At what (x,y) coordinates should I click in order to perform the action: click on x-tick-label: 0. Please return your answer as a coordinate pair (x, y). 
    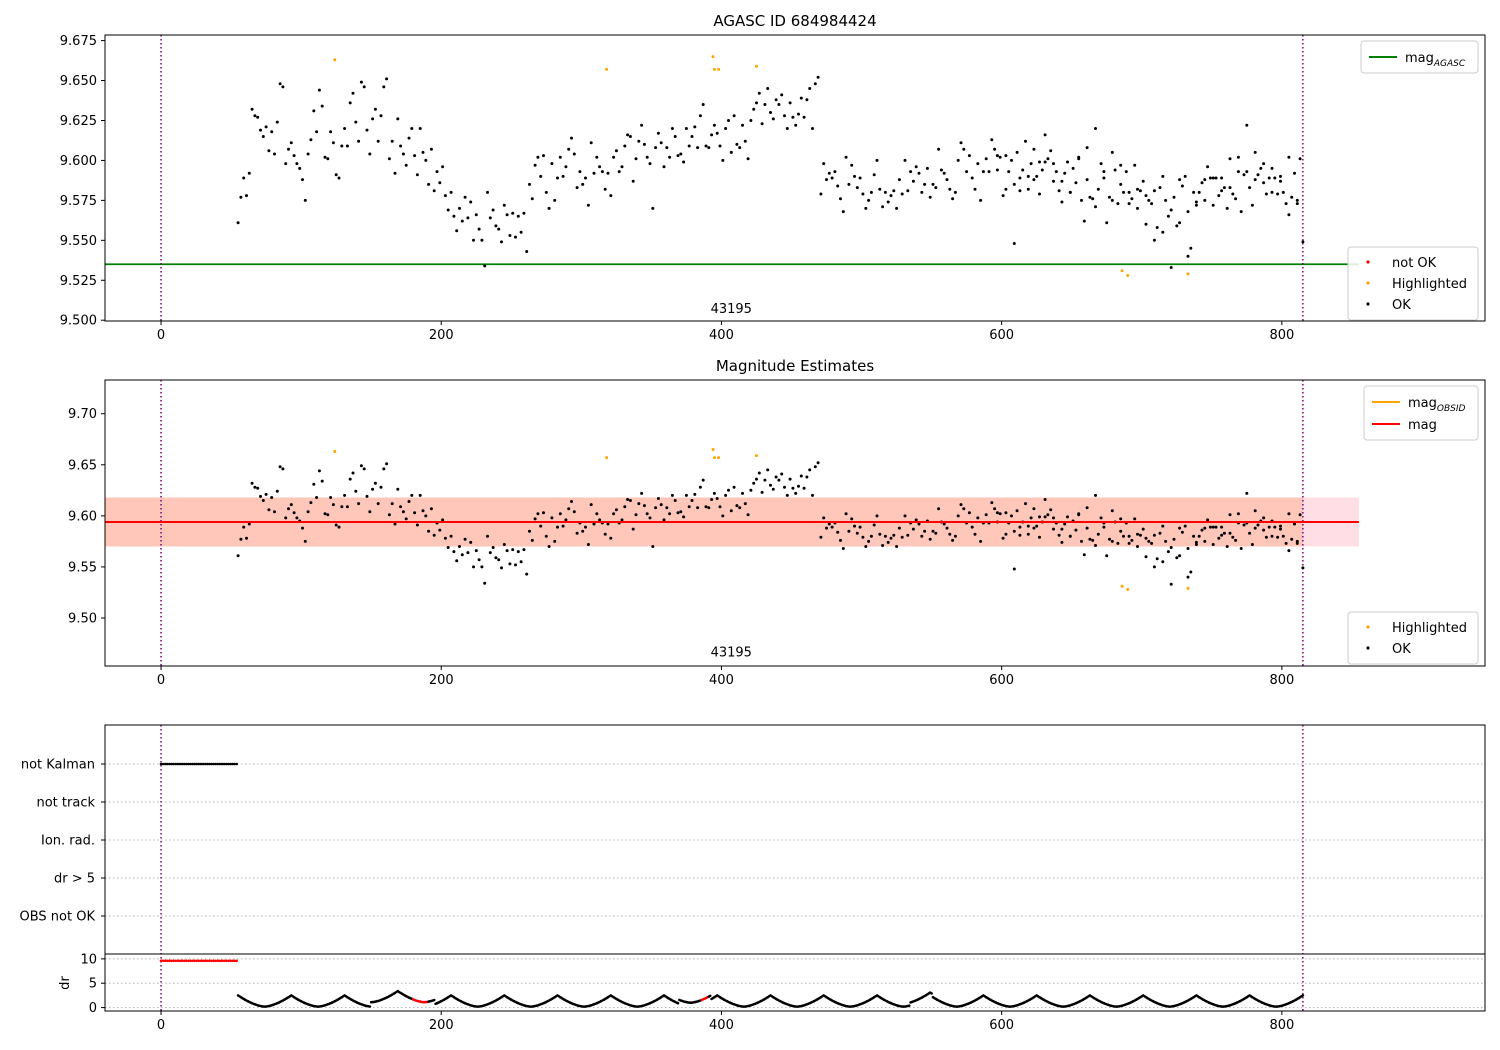
    Looking at the image, I should click on (161, 335).